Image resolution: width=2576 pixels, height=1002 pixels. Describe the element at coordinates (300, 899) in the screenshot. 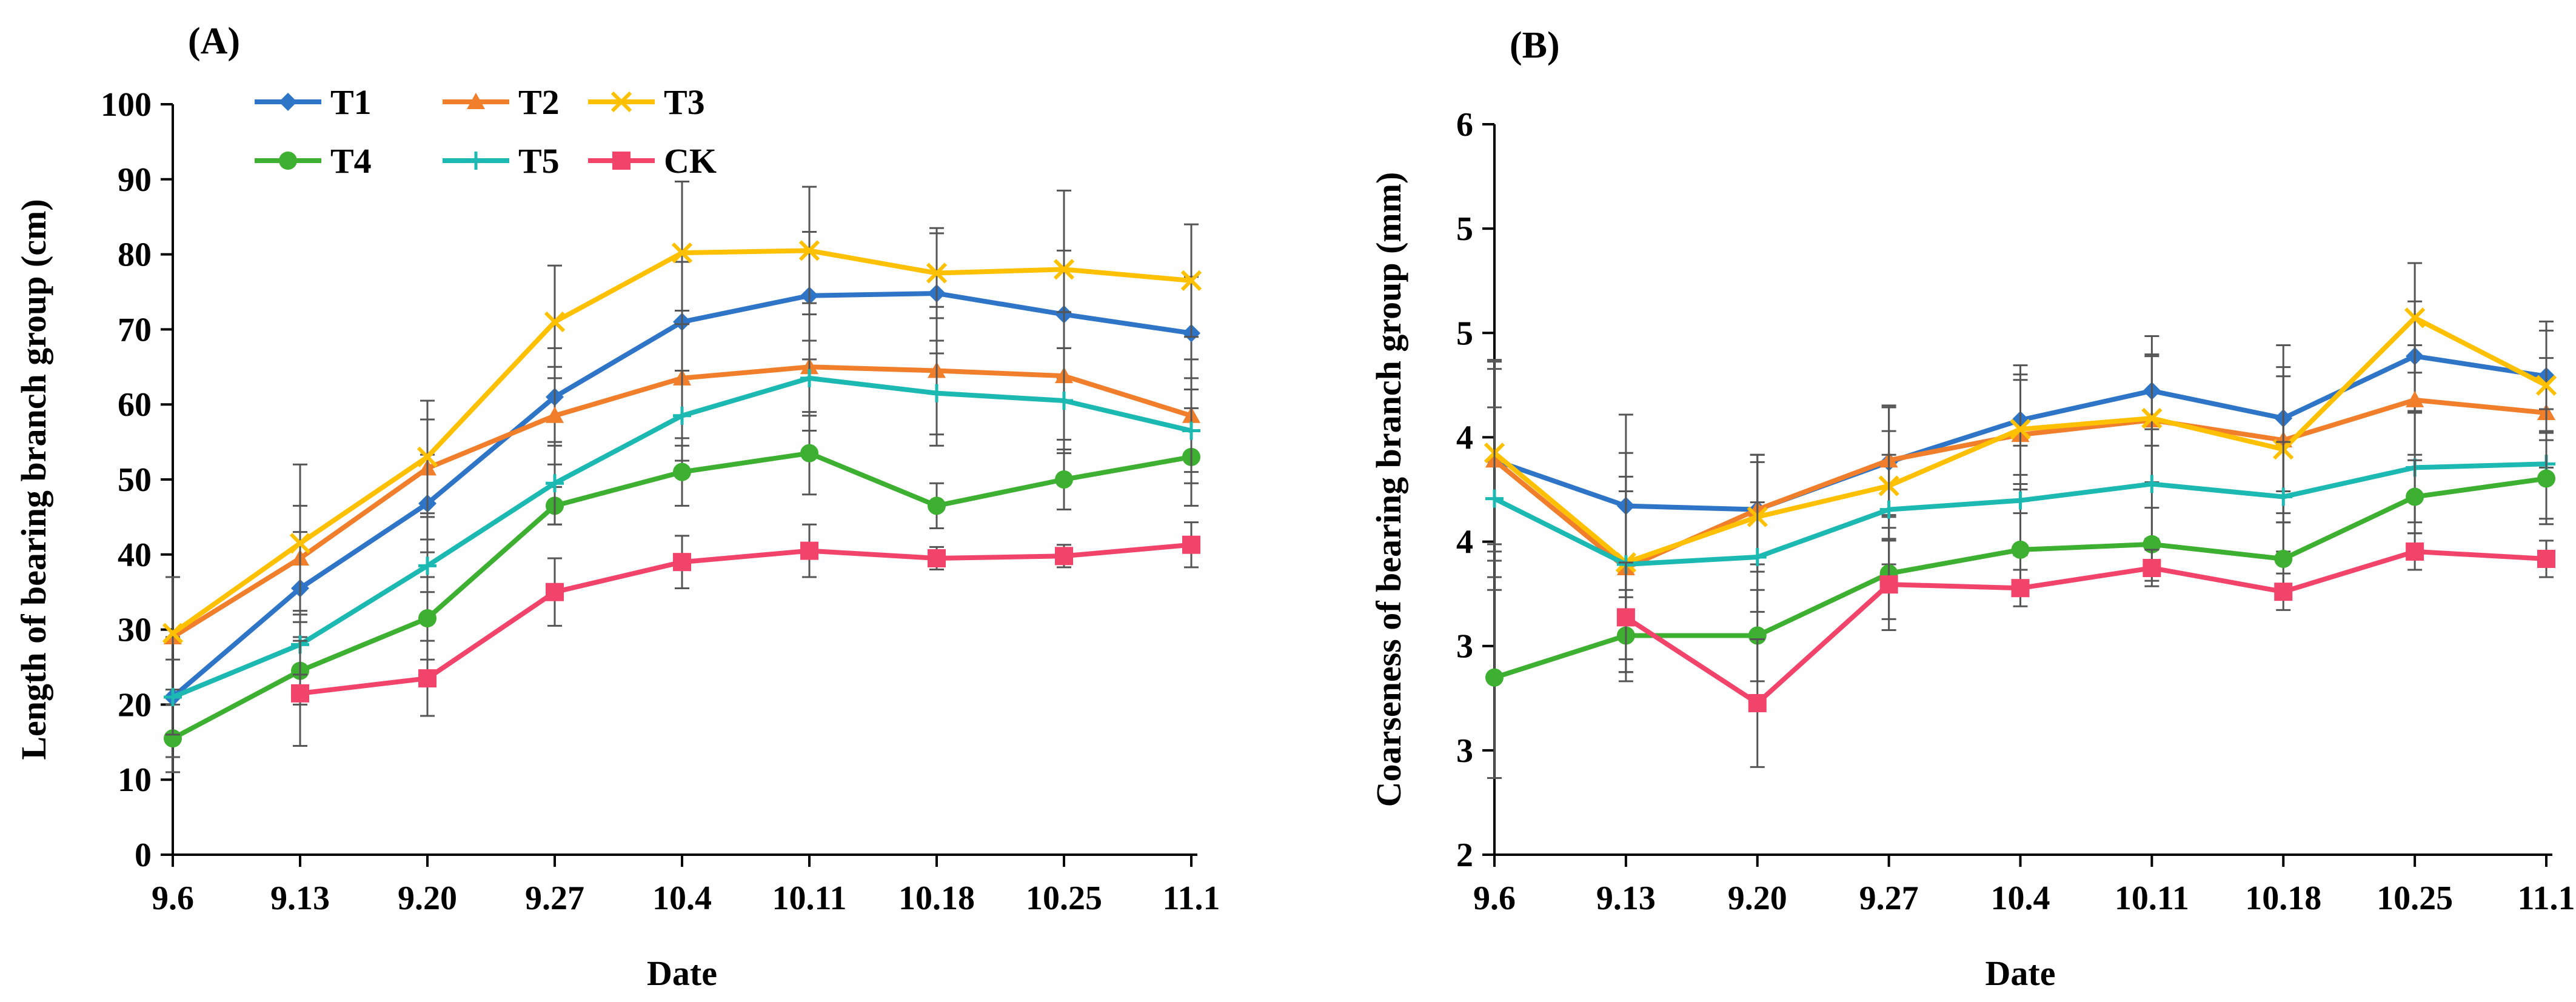

I see `panel-a-x-tick-label: 9.13` at that location.